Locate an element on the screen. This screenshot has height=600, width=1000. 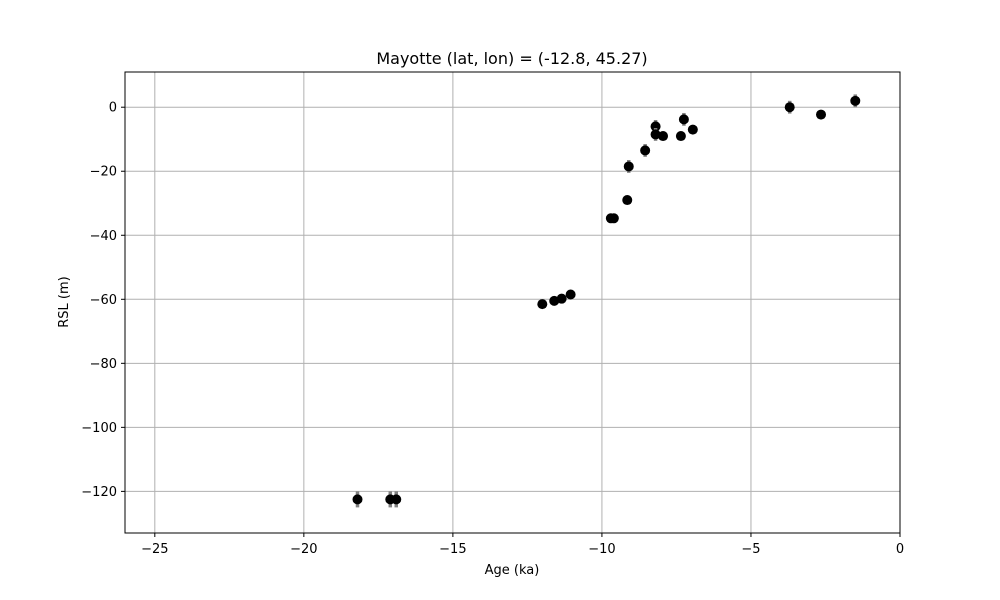
x-tick-label: −15 is located at coordinates (452, 549).